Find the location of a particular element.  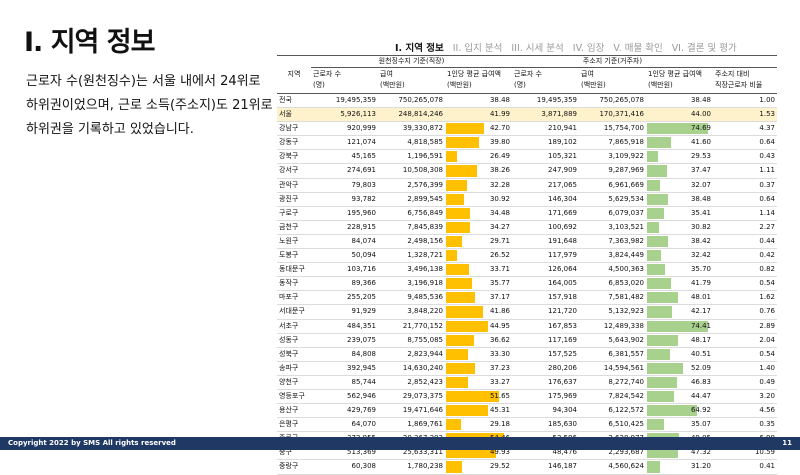

home-avg-salary-bar-cell: 52.09 is located at coordinates (679, 368).